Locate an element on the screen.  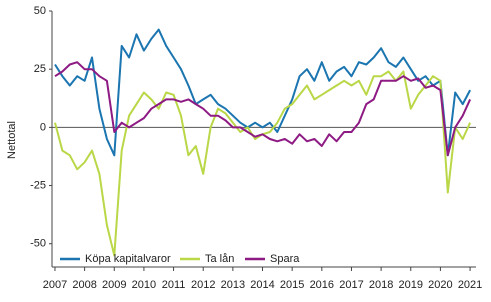
x-tick-label: 2012 is located at coordinates (203, 285).